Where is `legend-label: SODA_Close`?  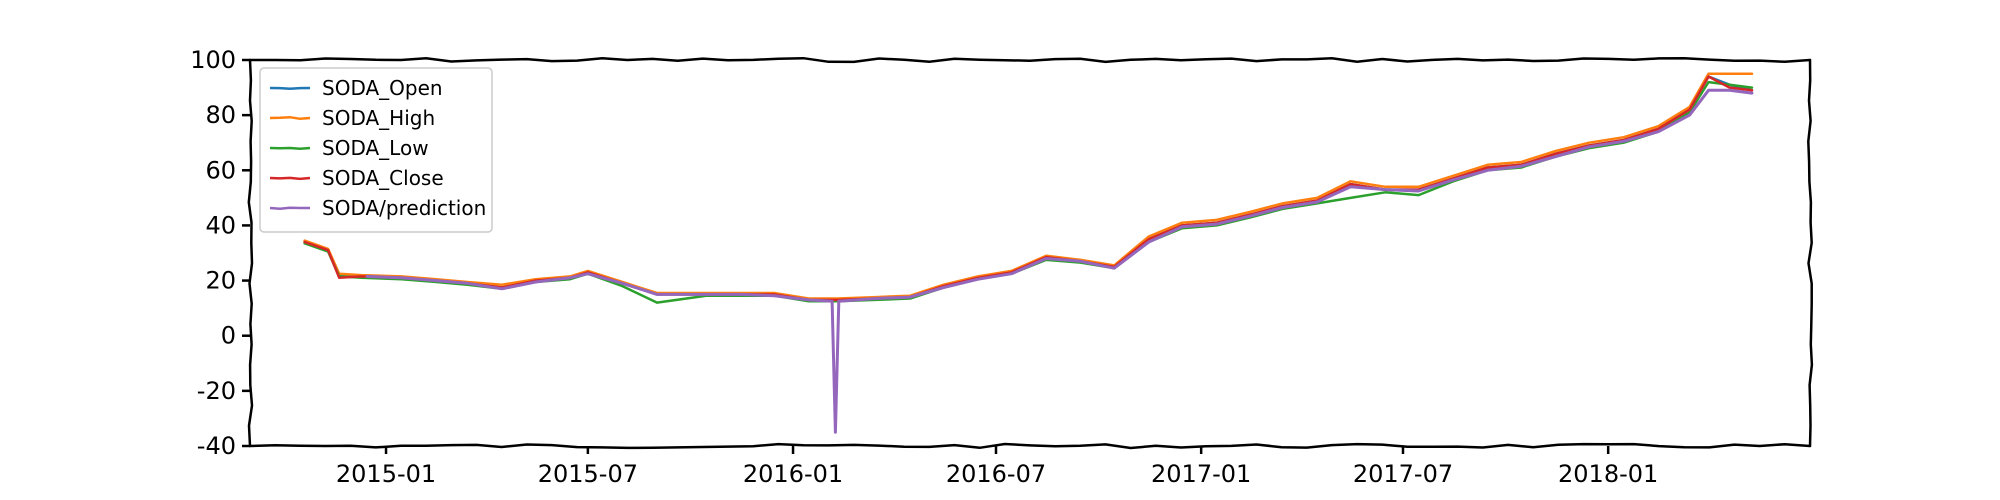
legend-label: SODA_Close is located at coordinates (383, 178).